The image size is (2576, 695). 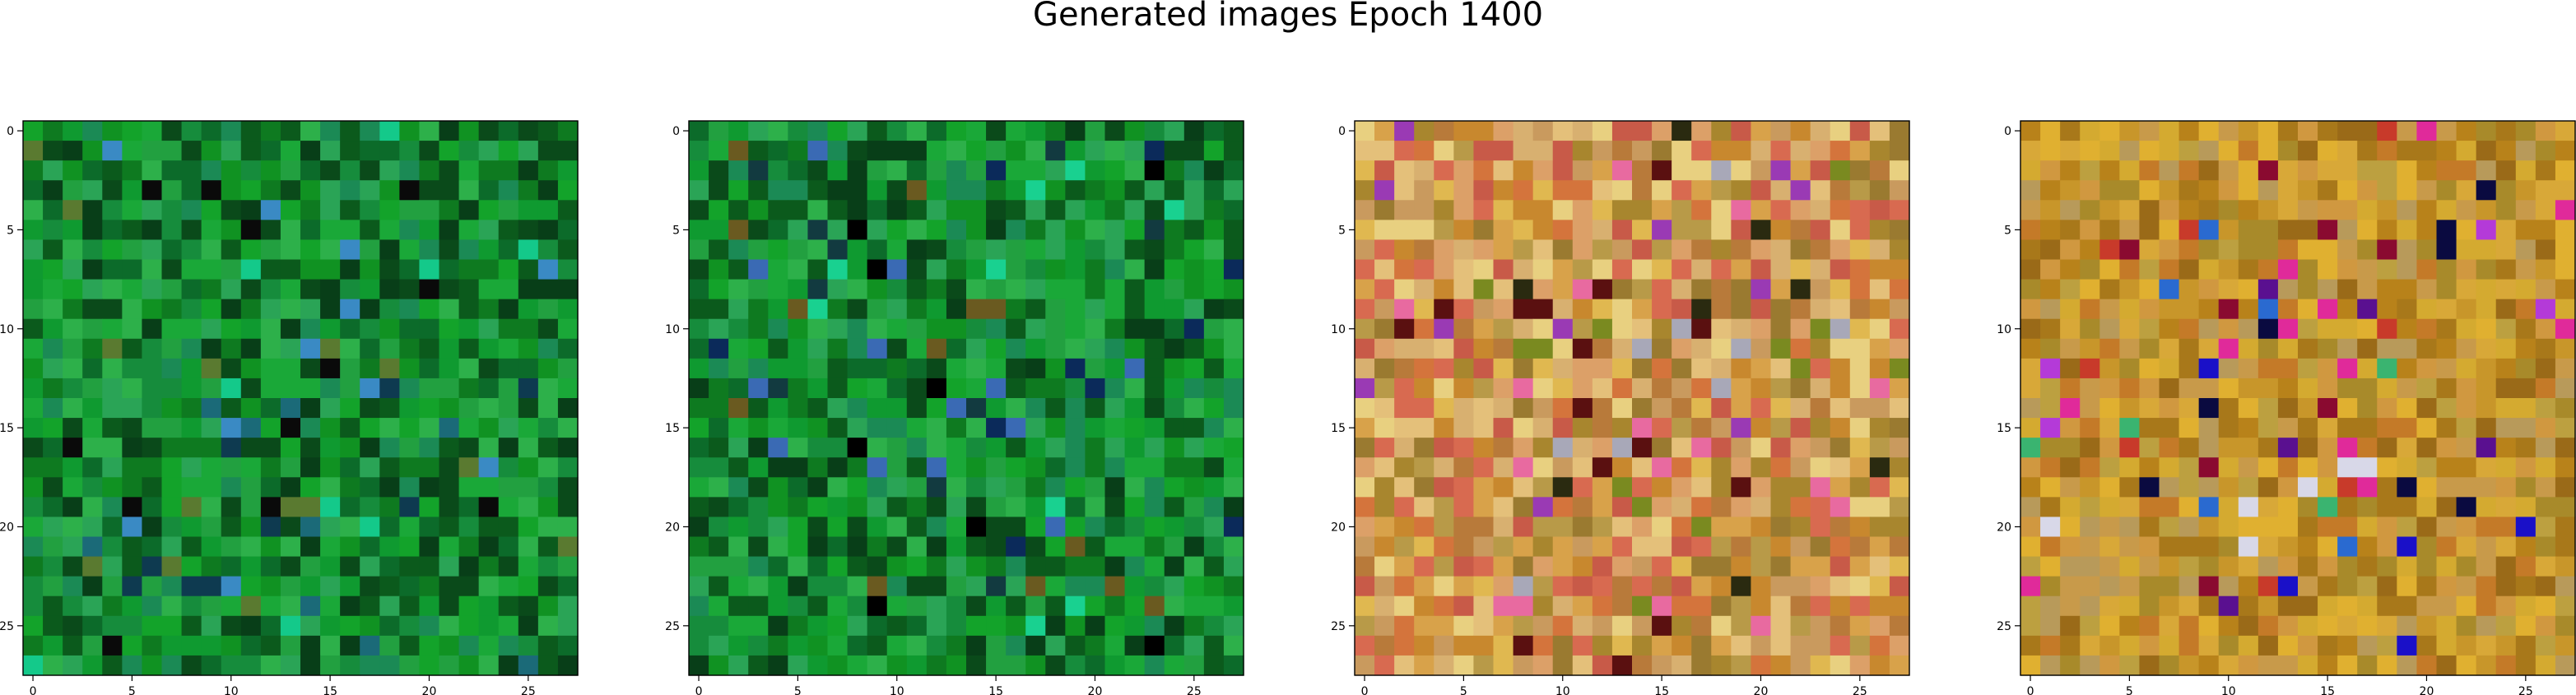 What do you see at coordinates (10, 131) in the screenshot?
I see `y-tick-label: 0` at bounding box center [10, 131].